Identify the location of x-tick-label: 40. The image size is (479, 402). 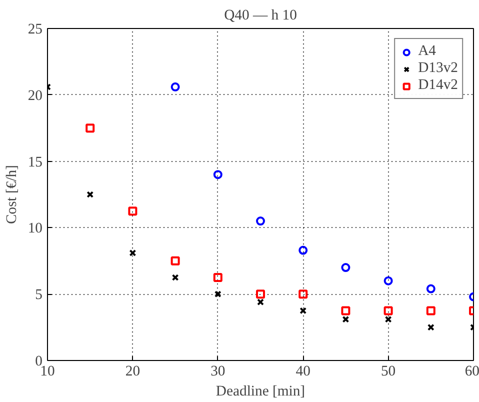
(303, 372).